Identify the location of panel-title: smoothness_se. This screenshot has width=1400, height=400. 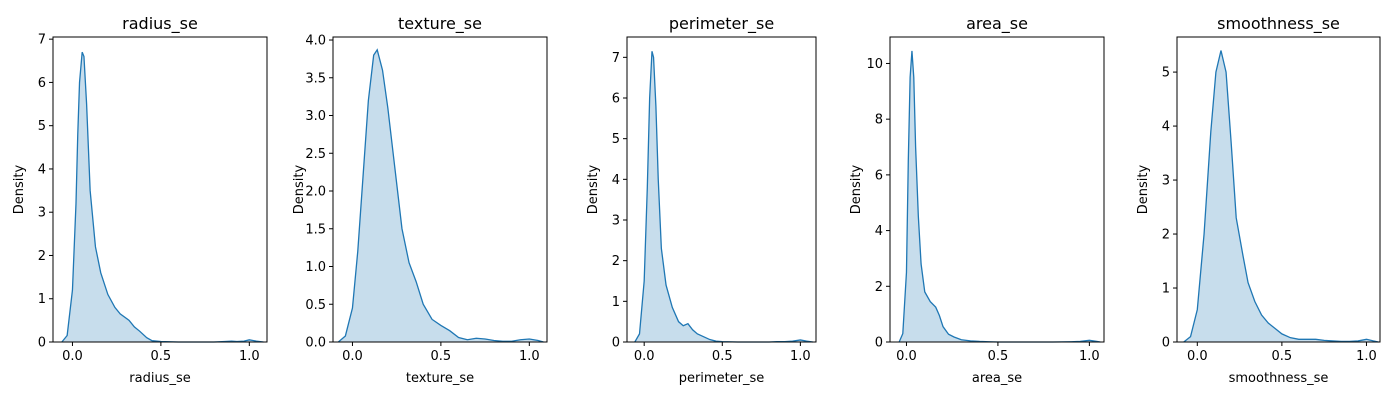
(1278, 24).